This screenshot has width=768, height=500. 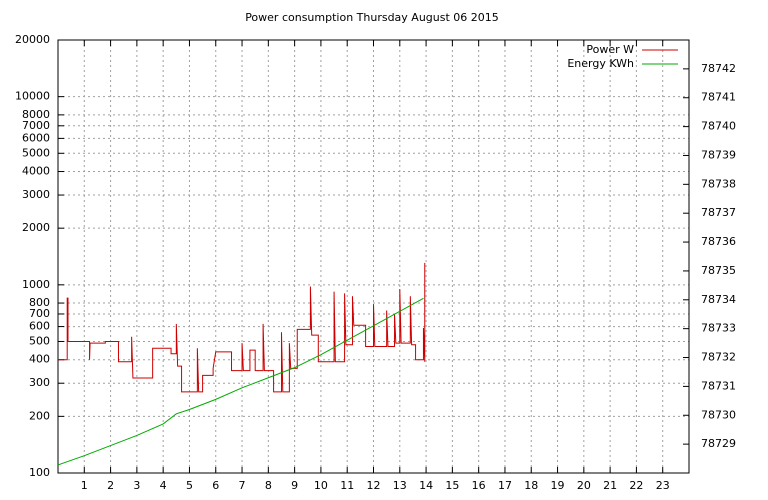 I want to click on y-tick-label: 100, so click(x=39, y=472).